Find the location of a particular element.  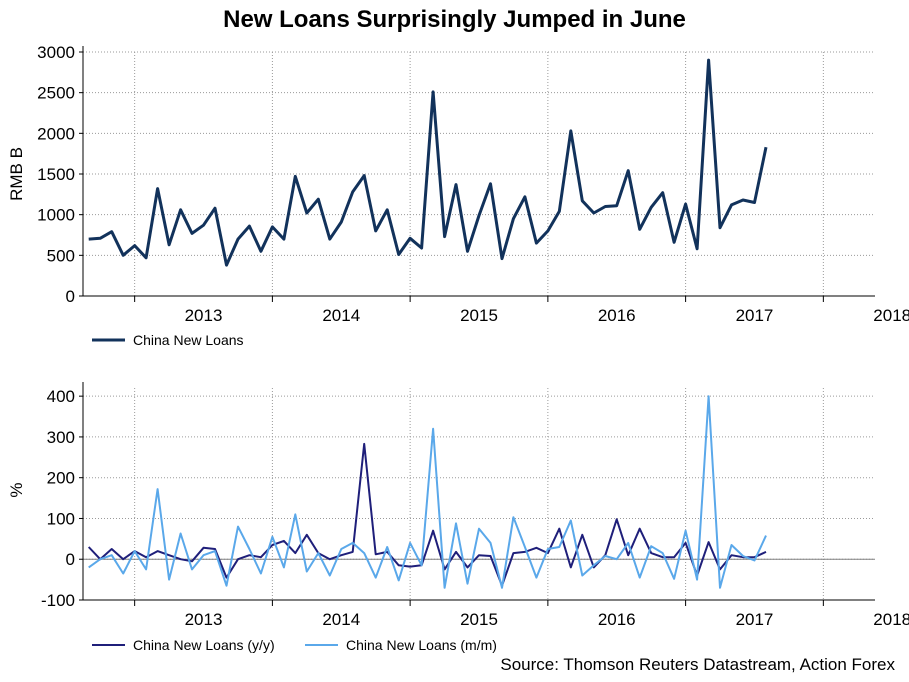

y-tick-label: 400 is located at coordinates (61, 396).